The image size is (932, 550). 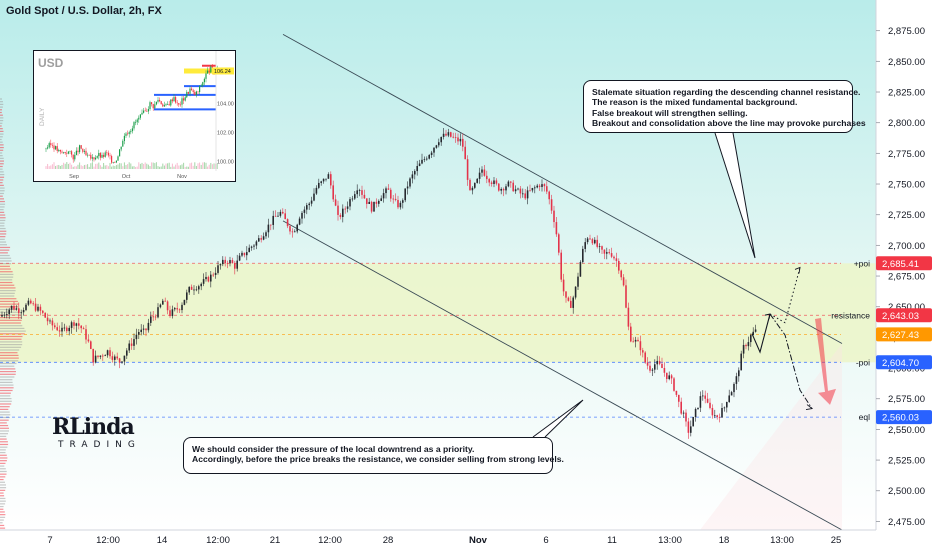 What do you see at coordinates (182, 177) in the screenshot?
I see `inset-x-tick-label: Nov` at bounding box center [182, 177].